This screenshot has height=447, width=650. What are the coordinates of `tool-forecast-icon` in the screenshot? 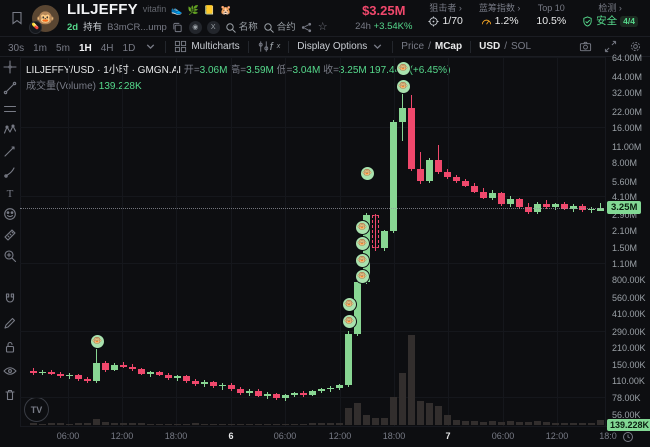 It's located at (10, 151).